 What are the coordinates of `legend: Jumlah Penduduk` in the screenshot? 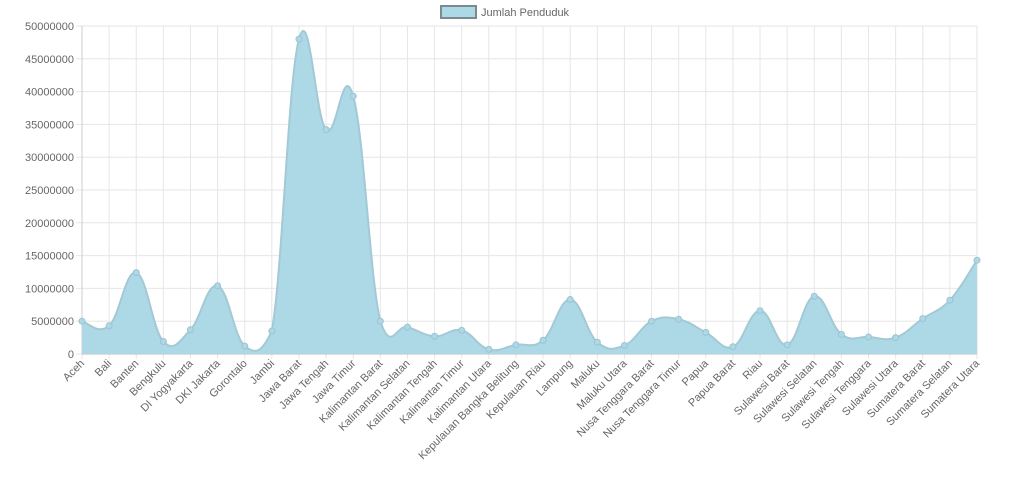 It's located at (505, 12).